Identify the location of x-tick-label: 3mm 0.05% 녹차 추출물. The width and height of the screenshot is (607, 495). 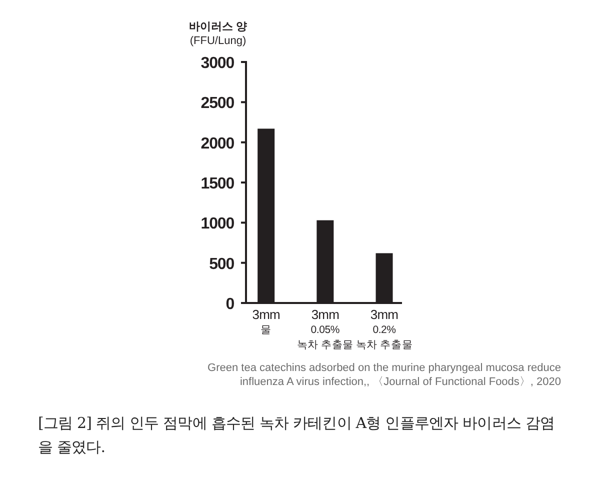
(325, 329).